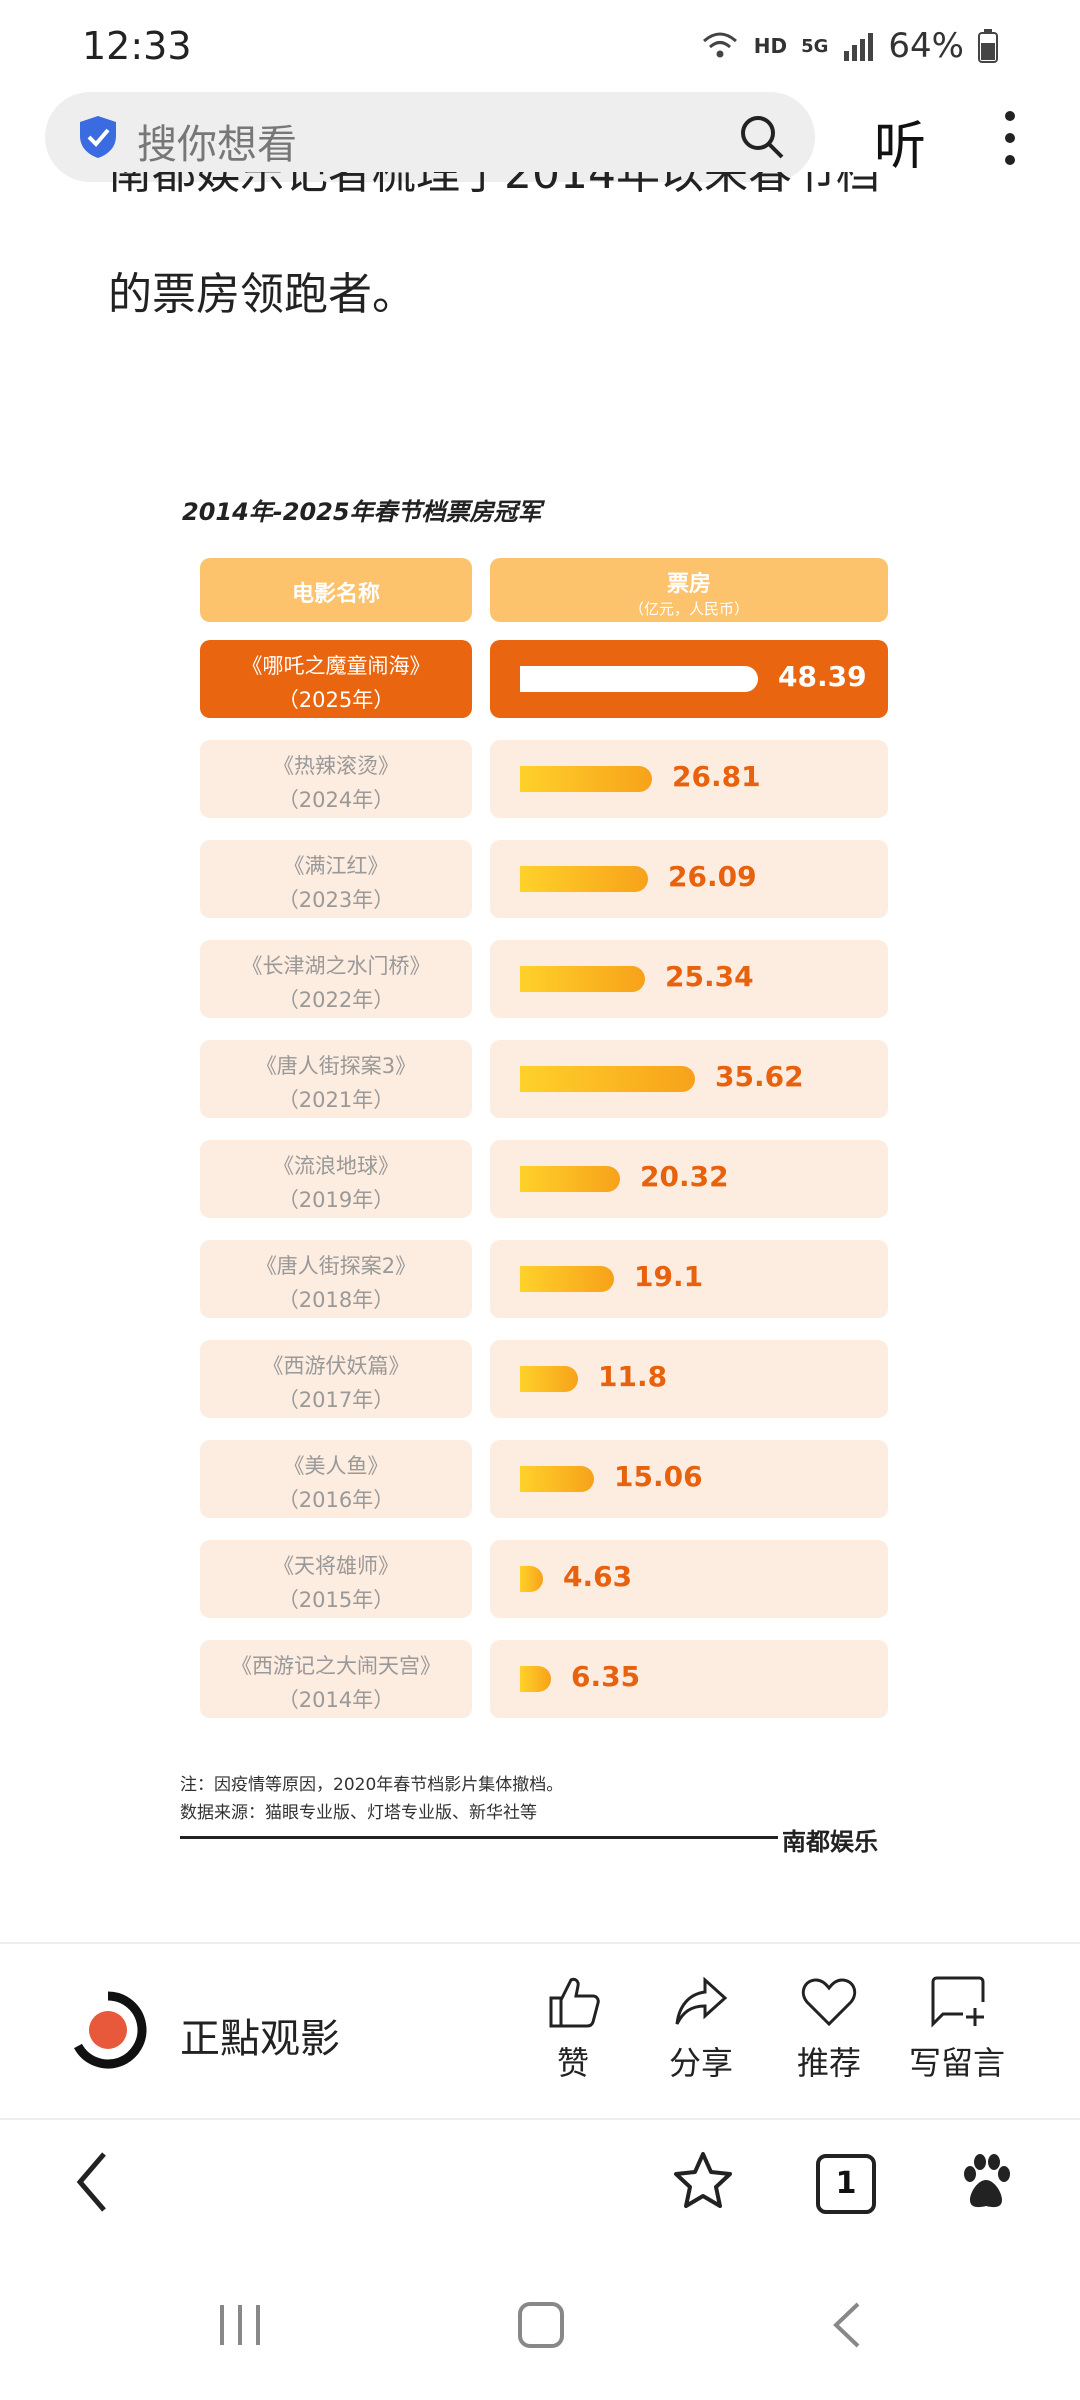 This screenshot has height=2400, width=1080. I want to click on more-menu-icon, so click(1010, 138).